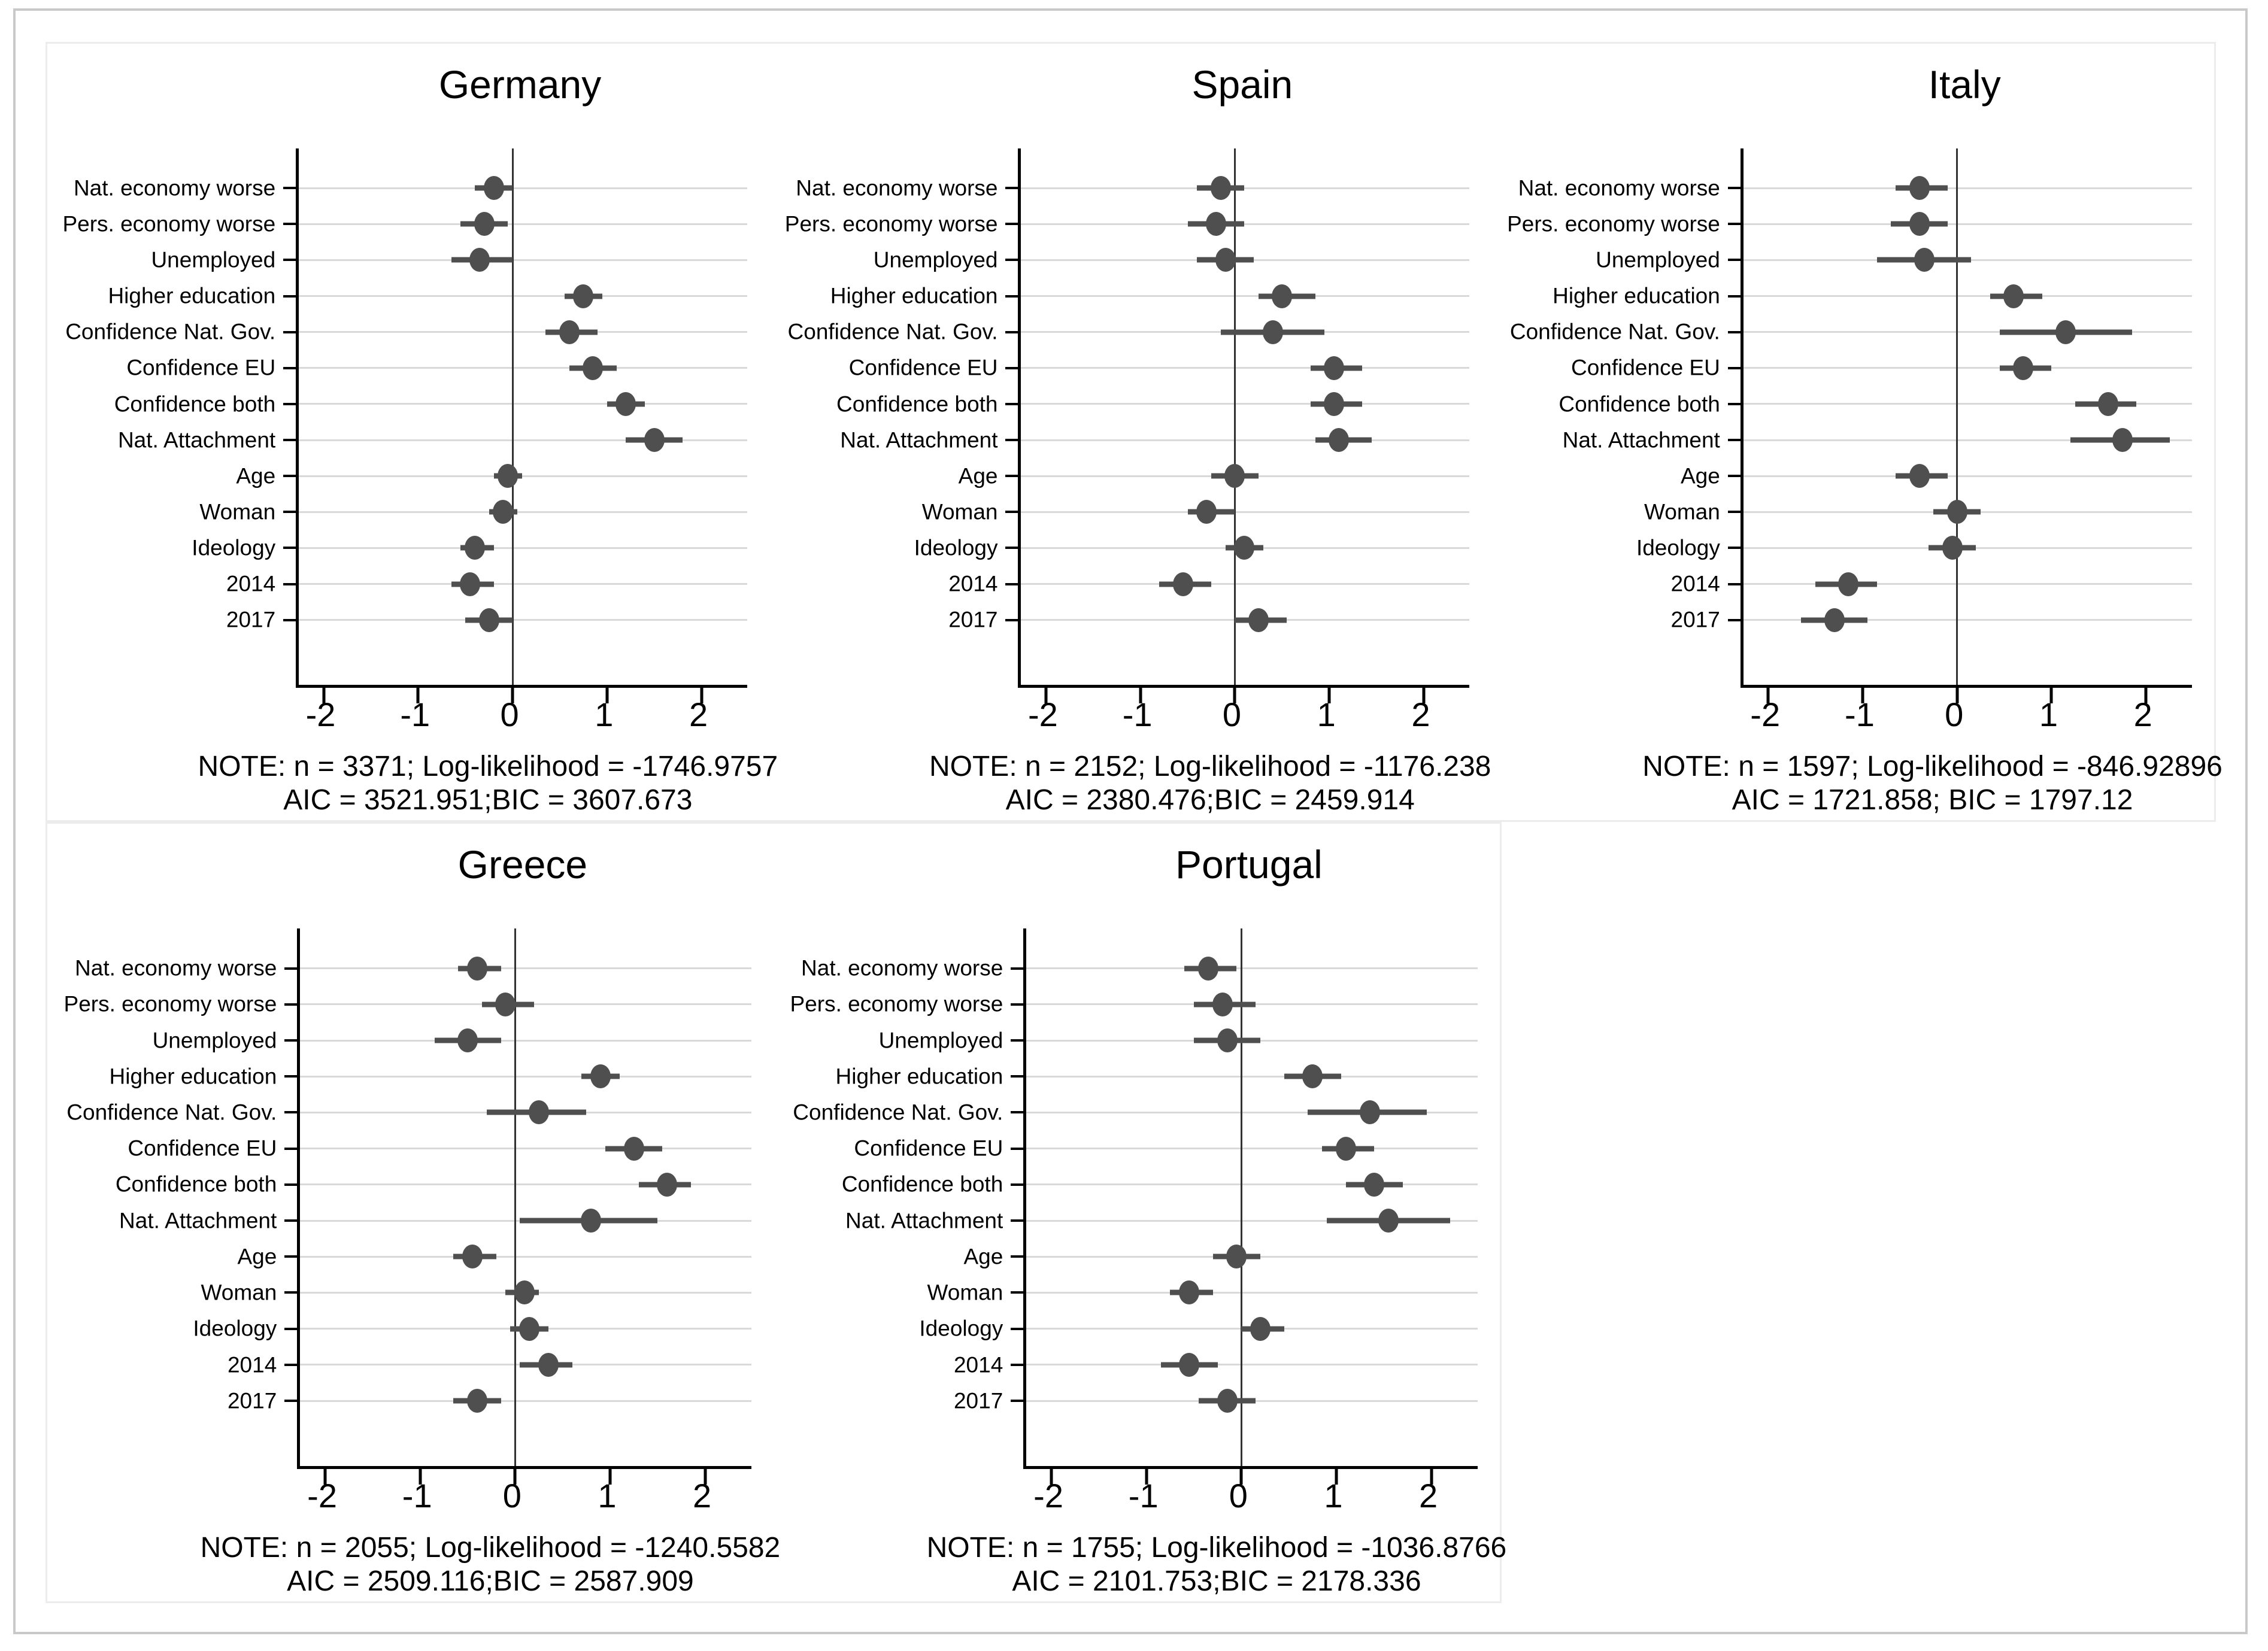  Describe the element at coordinates (510, 715) in the screenshot. I see `x-tick-label: 0` at that location.